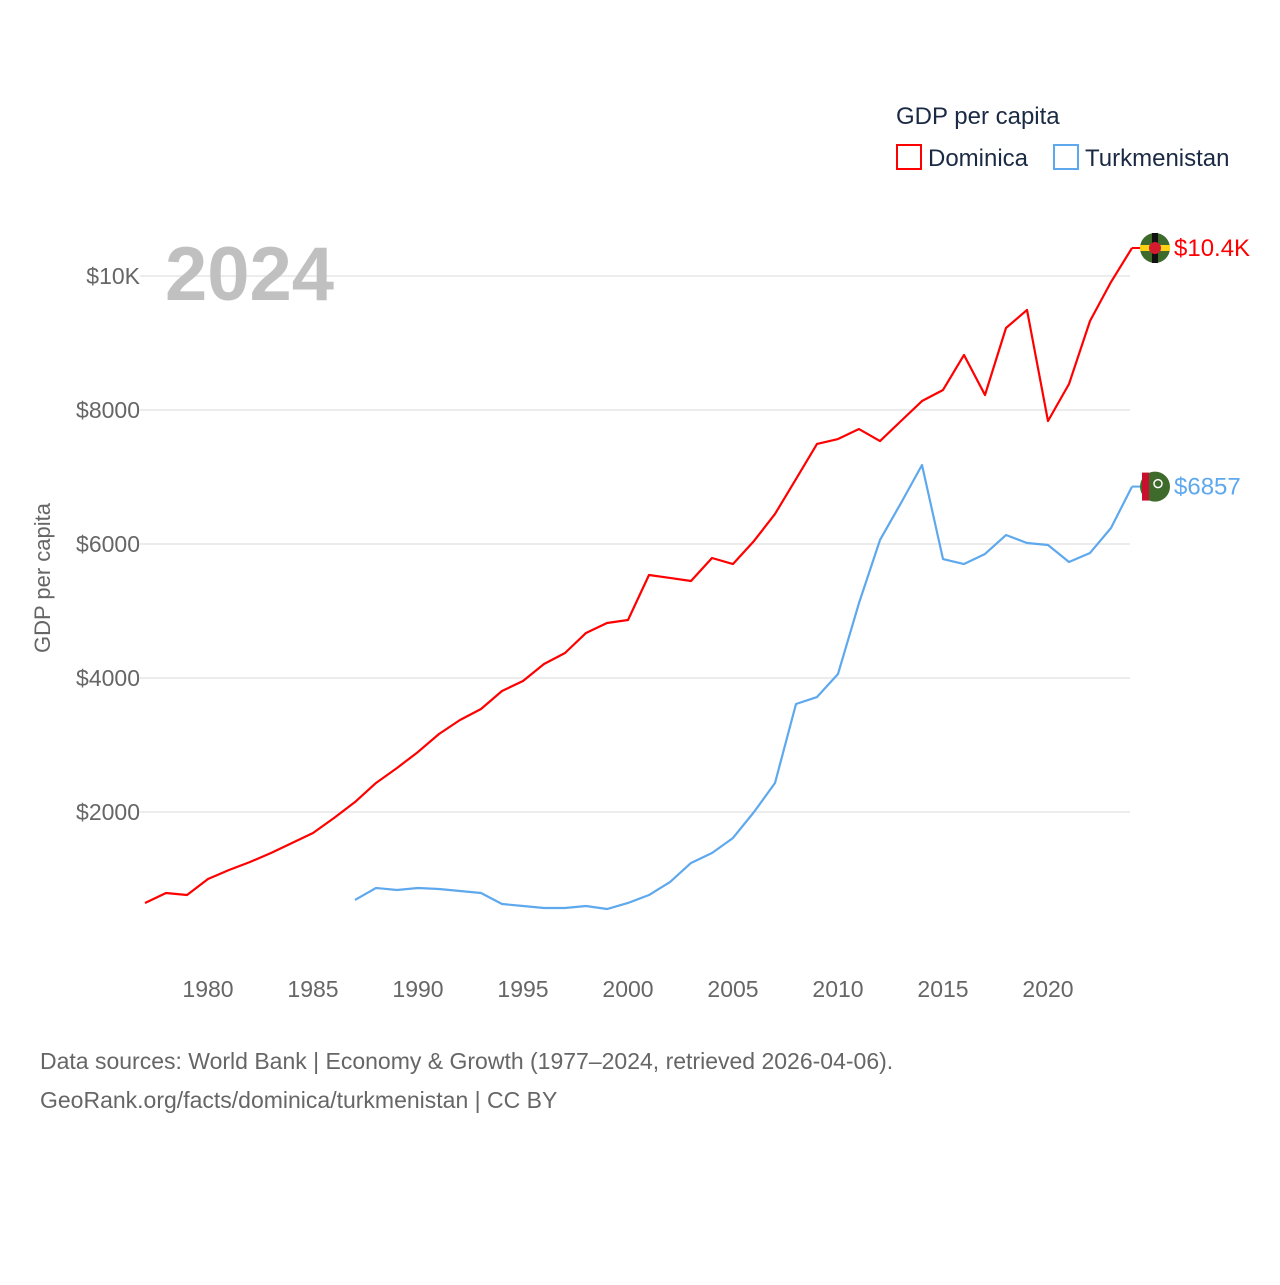 This screenshot has width=1280, height=1285. What do you see at coordinates (909, 157) in the screenshot?
I see `legend-swatch-dominica` at bounding box center [909, 157].